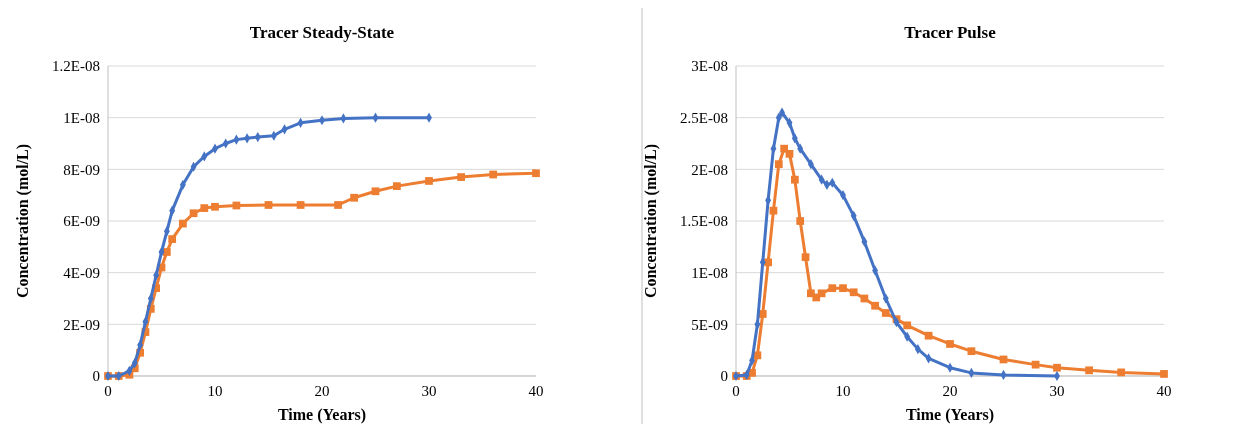  Describe the element at coordinates (709, 324) in the screenshot. I see `y-tick-label: 5E-09` at that location.